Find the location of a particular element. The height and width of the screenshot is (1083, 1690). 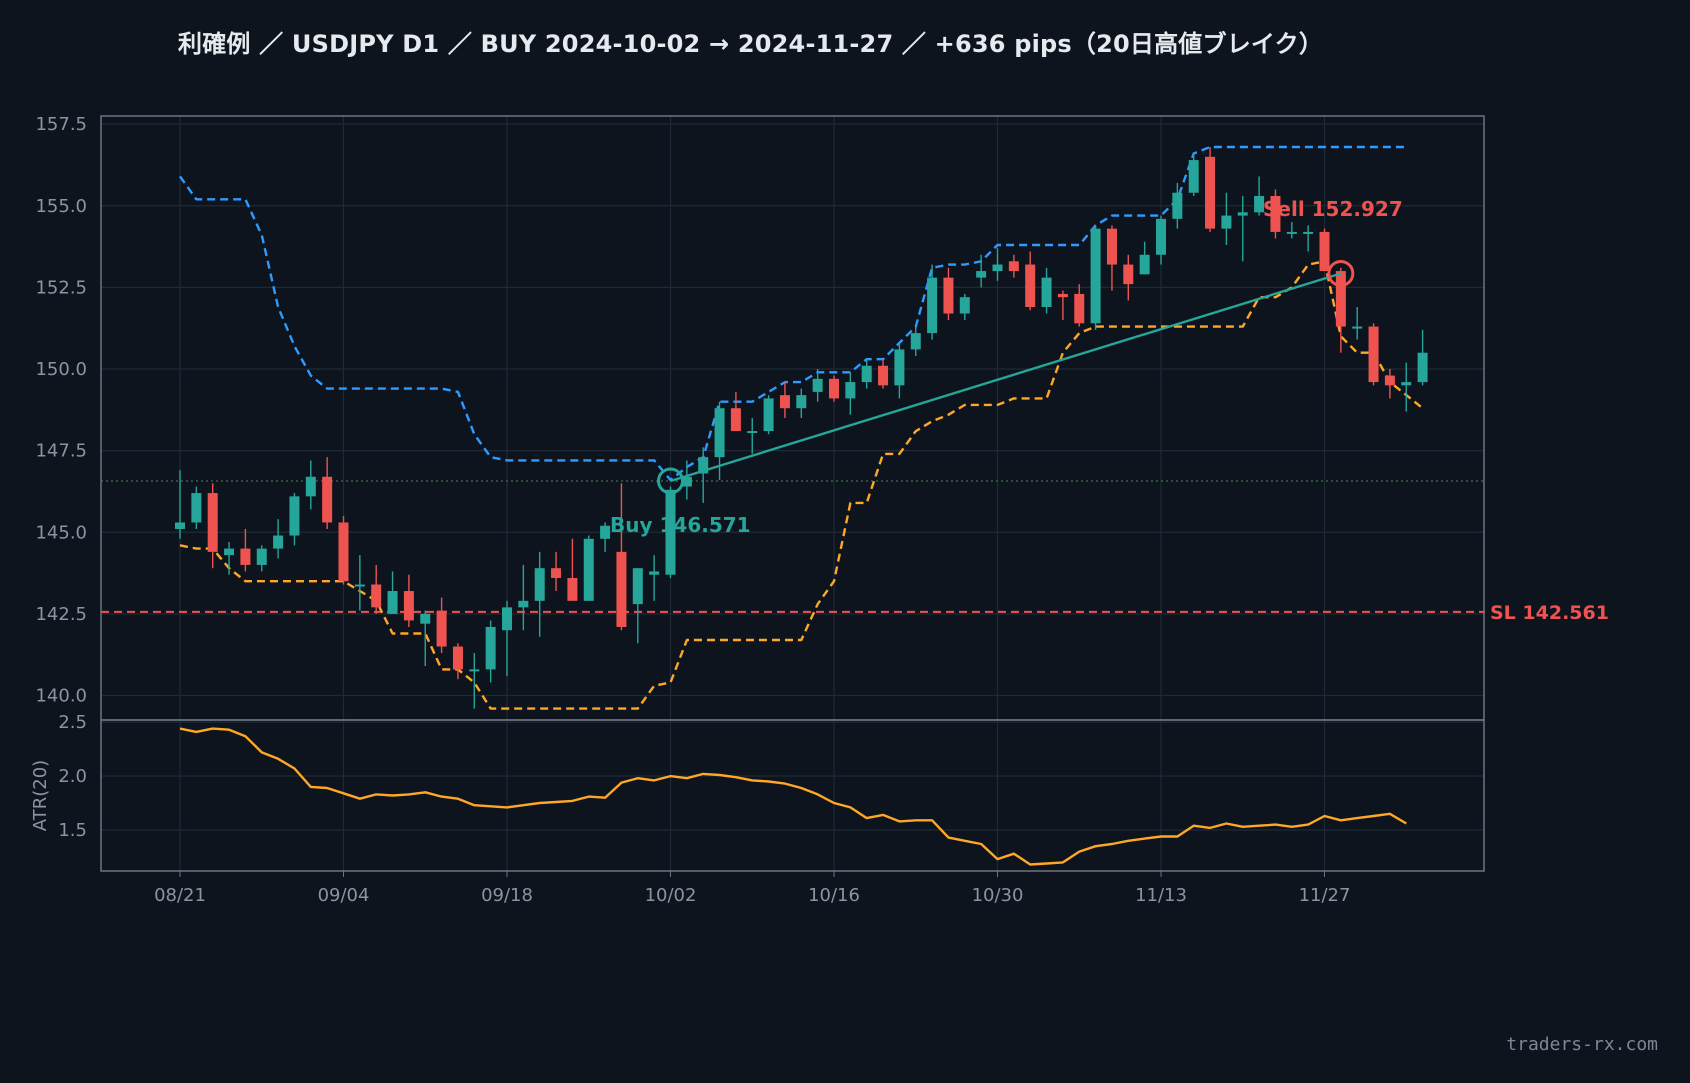

atr-panel-frame is located at coordinates (792, 795).